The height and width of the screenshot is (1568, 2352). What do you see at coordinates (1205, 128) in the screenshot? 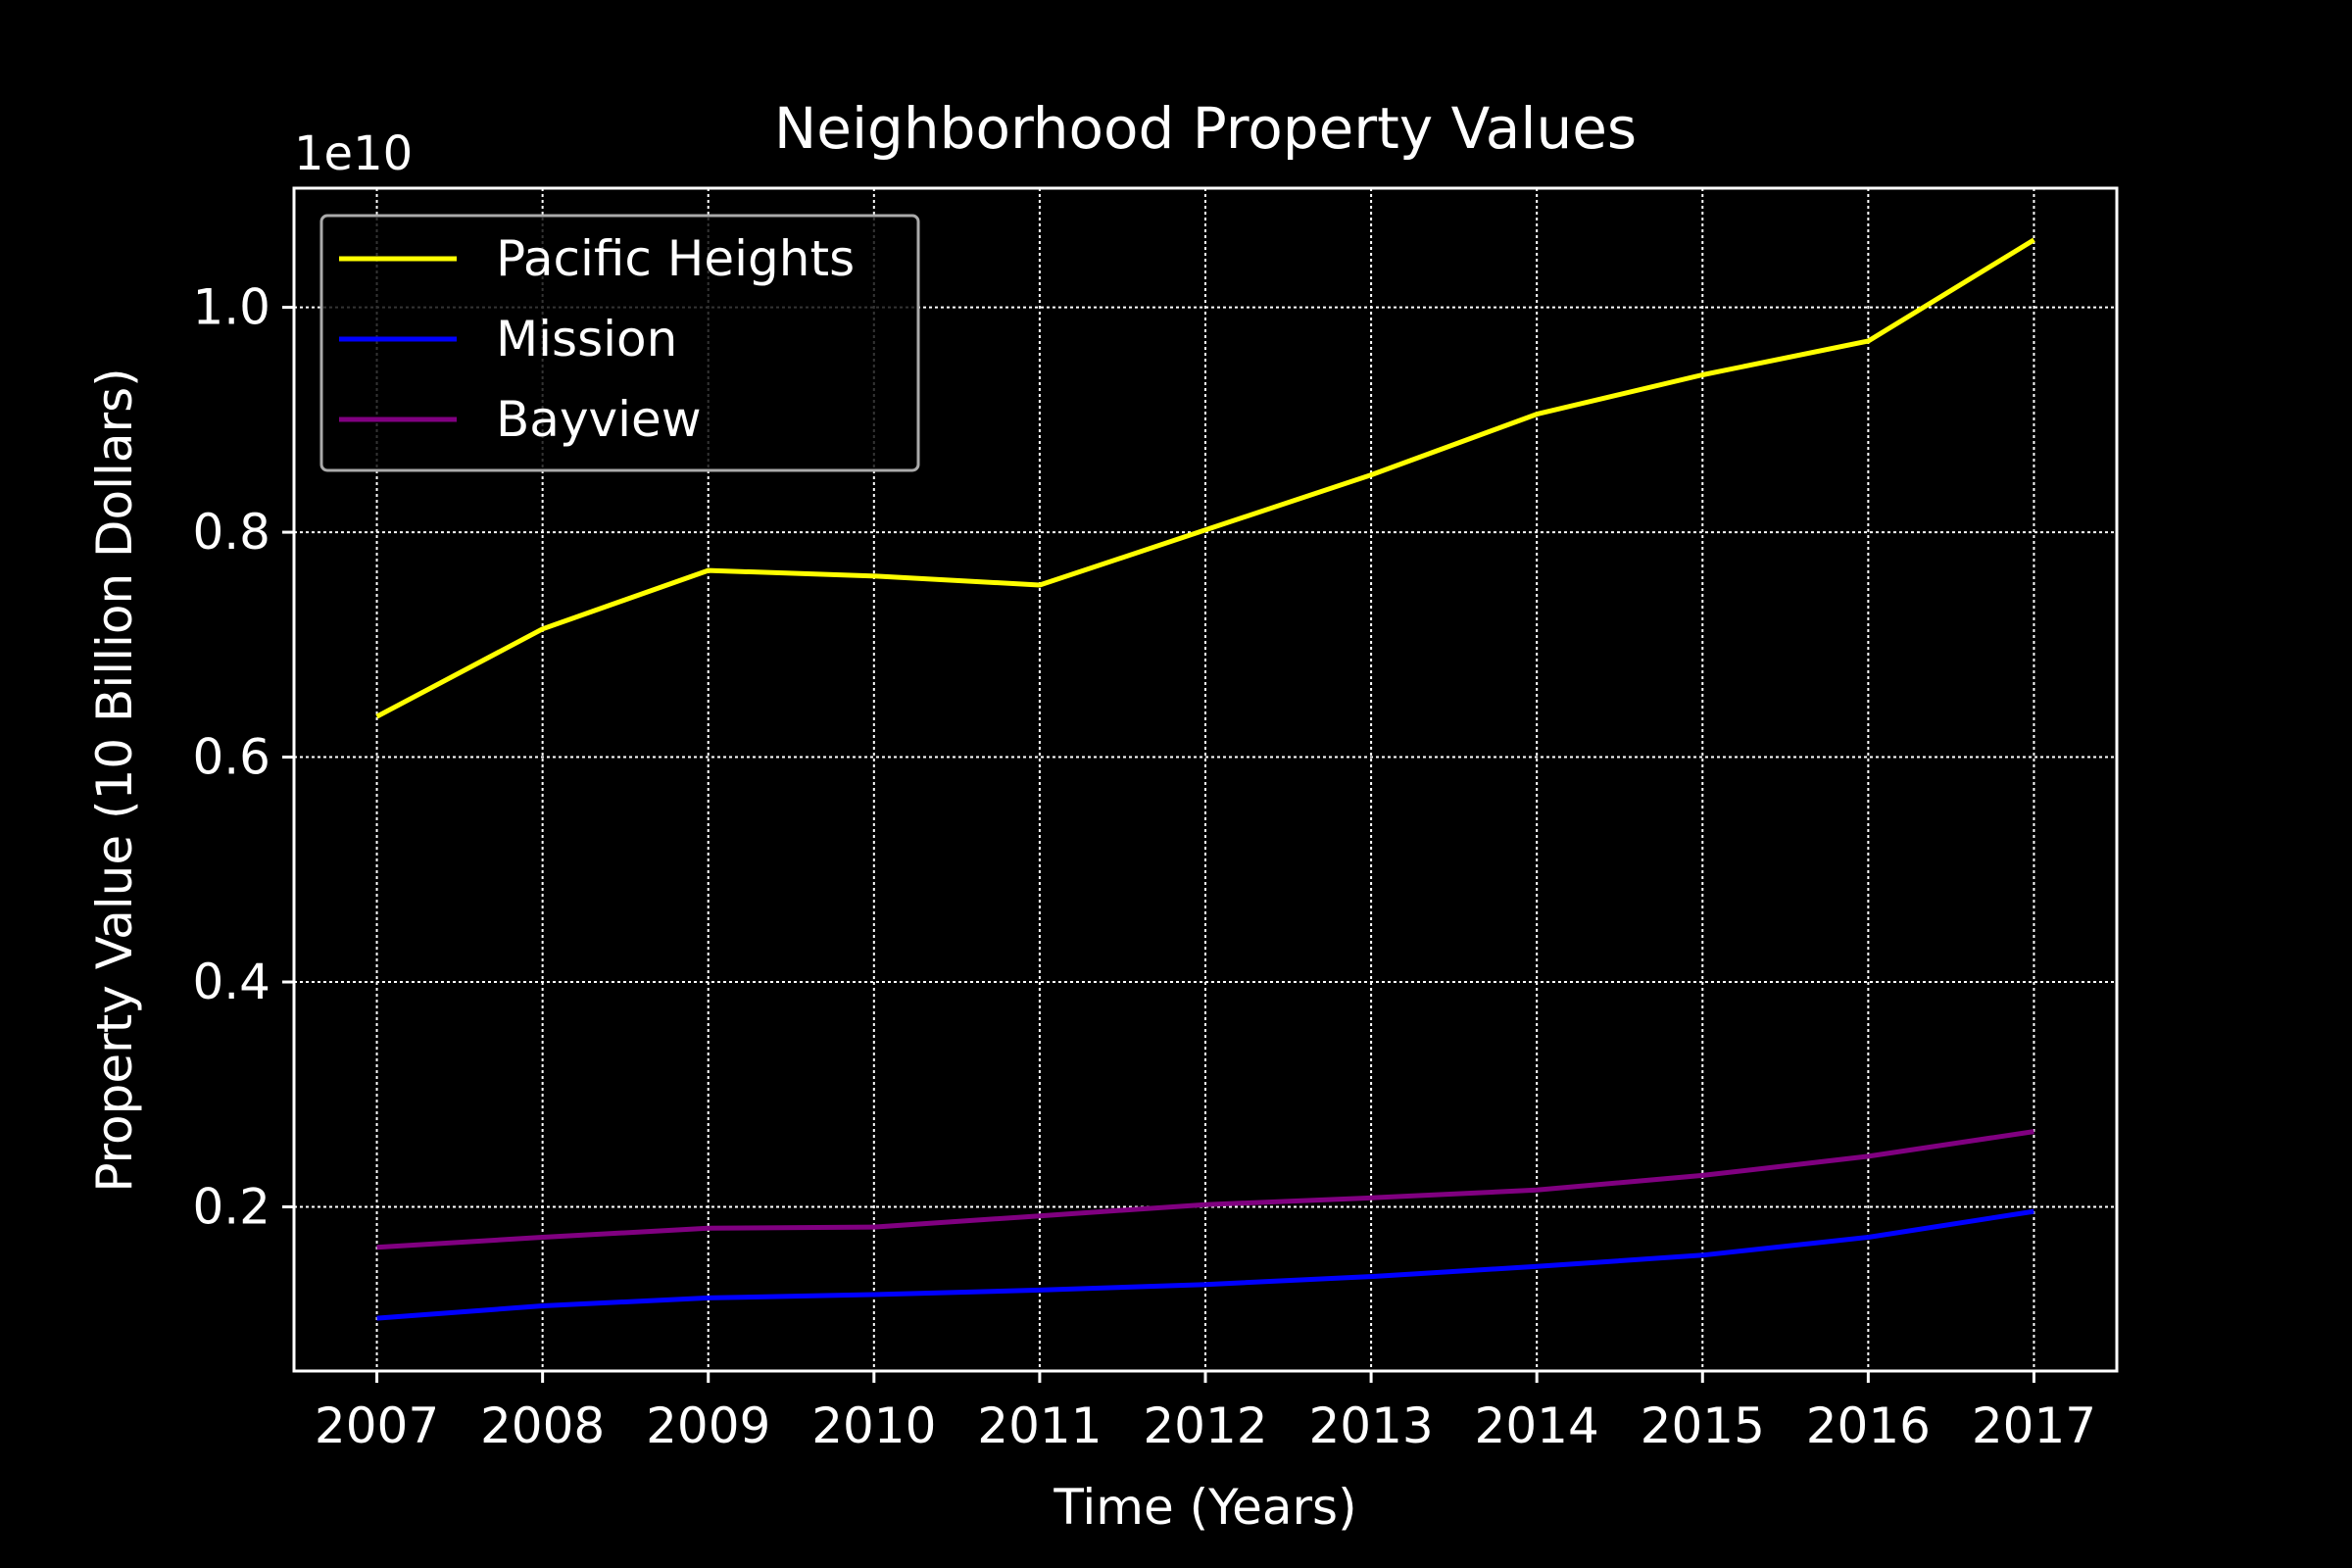
I see `chart-title: Neighborhood Property Values` at bounding box center [1205, 128].